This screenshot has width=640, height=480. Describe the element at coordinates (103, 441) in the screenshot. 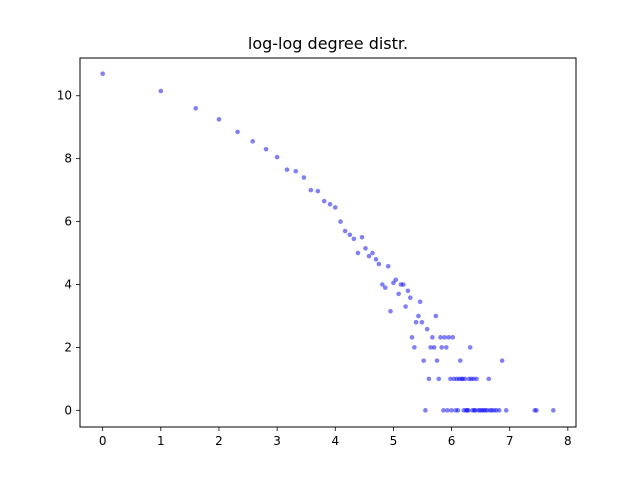

I see `x-tick-label: 0` at that location.